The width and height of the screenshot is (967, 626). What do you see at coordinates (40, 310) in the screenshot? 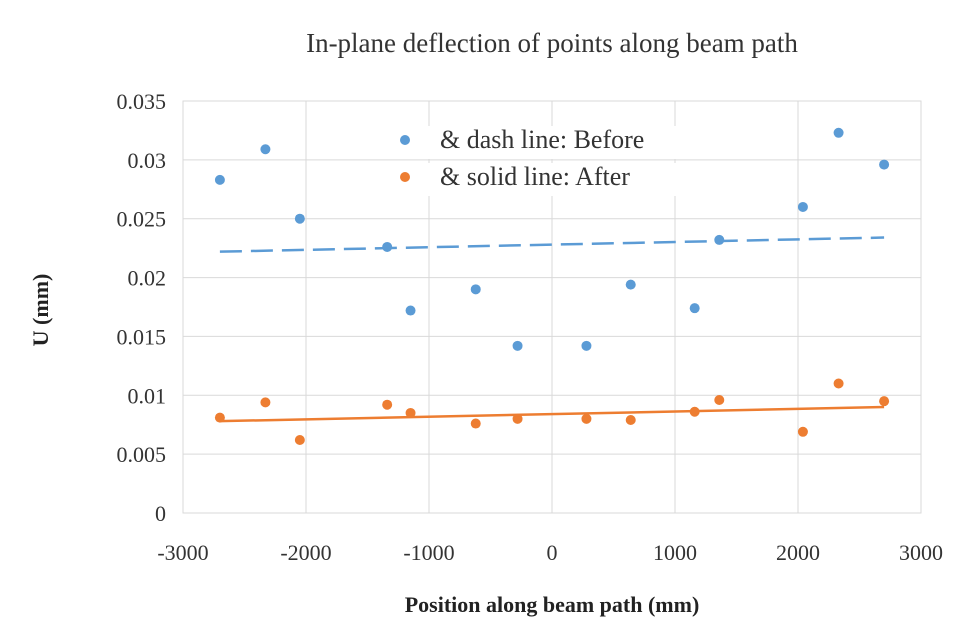
I see `y-axis-title: U (mm)` at bounding box center [40, 310].